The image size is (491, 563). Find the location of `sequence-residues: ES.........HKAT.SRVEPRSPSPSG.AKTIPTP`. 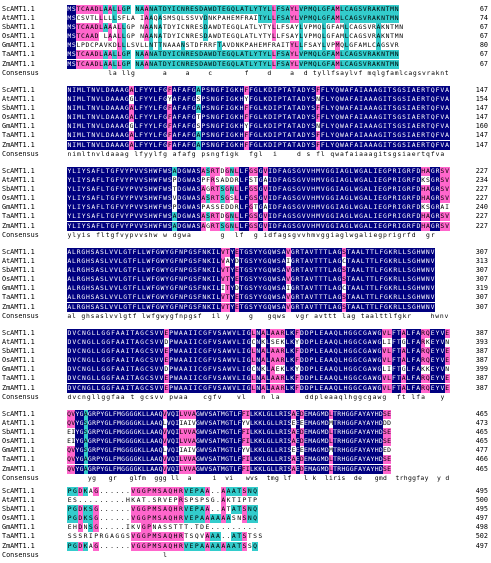

sequence-residues: ES.........HKAT.SRVEPRSPSPSG.AKTIPTP is located at coordinates (162, 501).